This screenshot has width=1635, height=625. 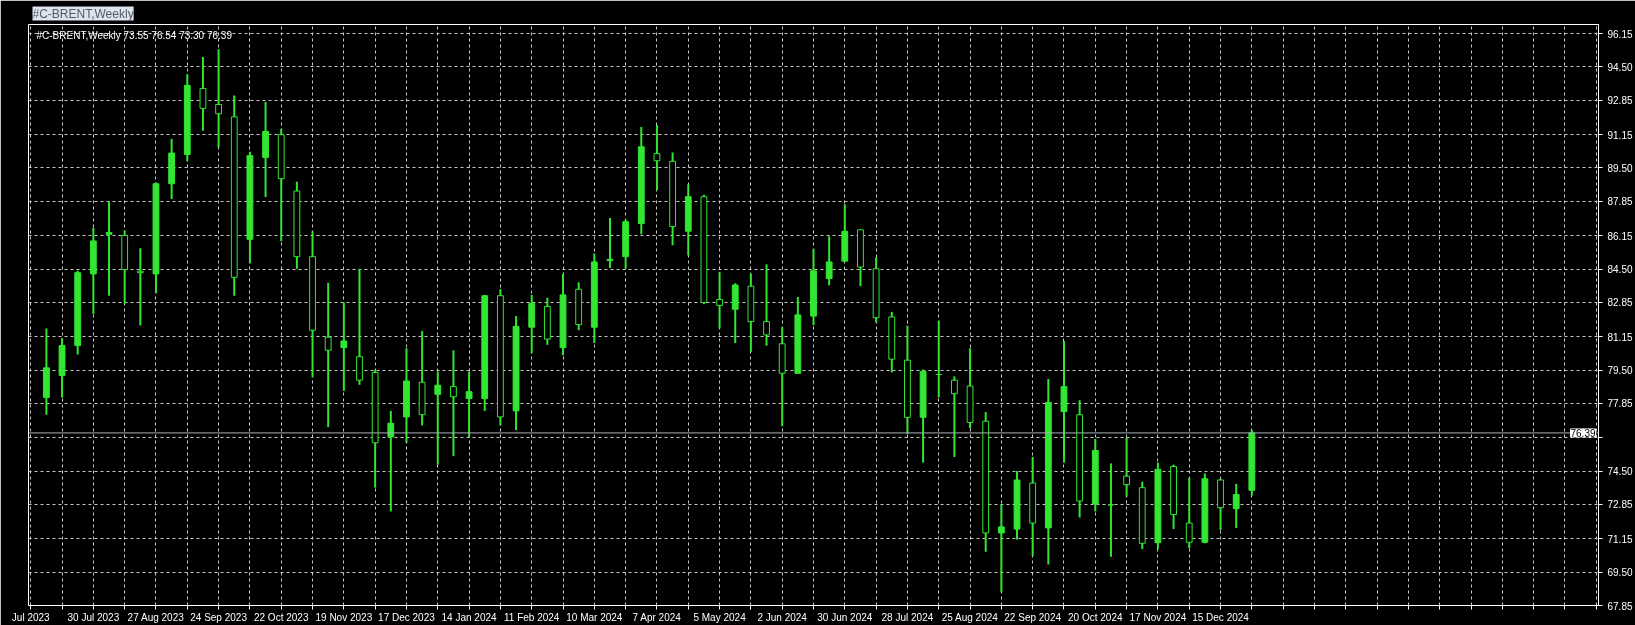 I want to click on y-tick-label: 74.50, so click(x=1620, y=472).